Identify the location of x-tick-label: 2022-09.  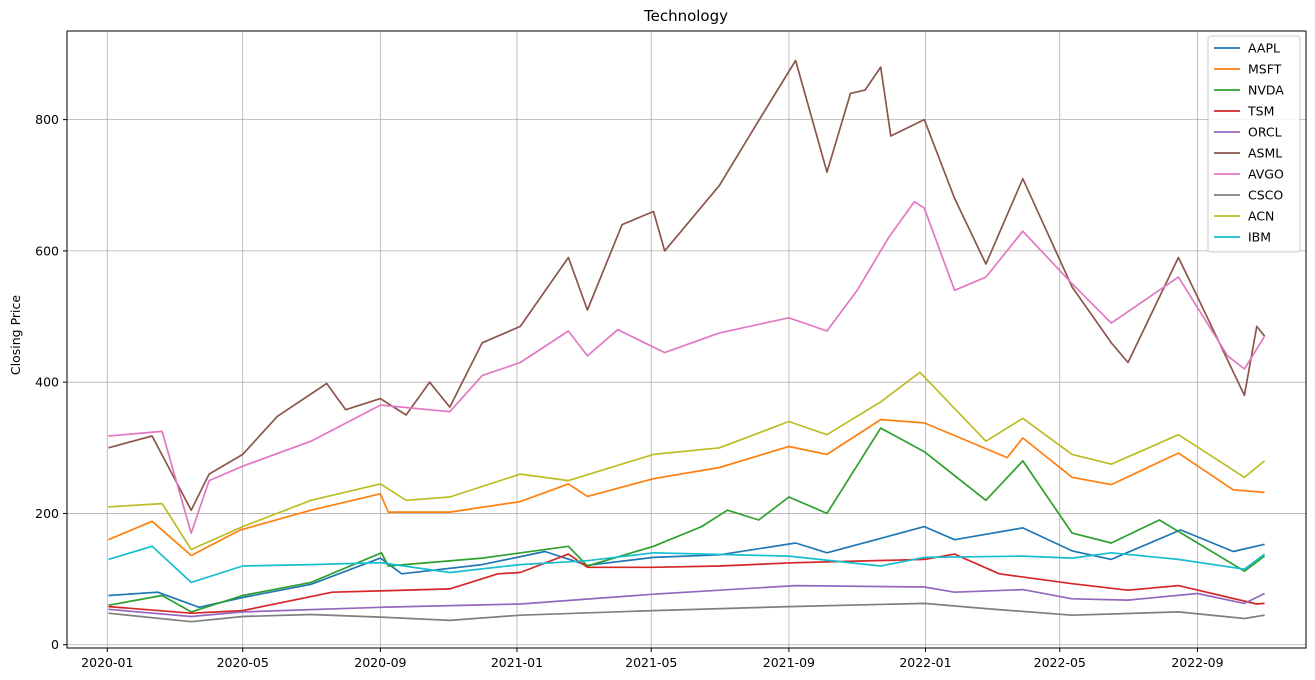
(1197, 662).